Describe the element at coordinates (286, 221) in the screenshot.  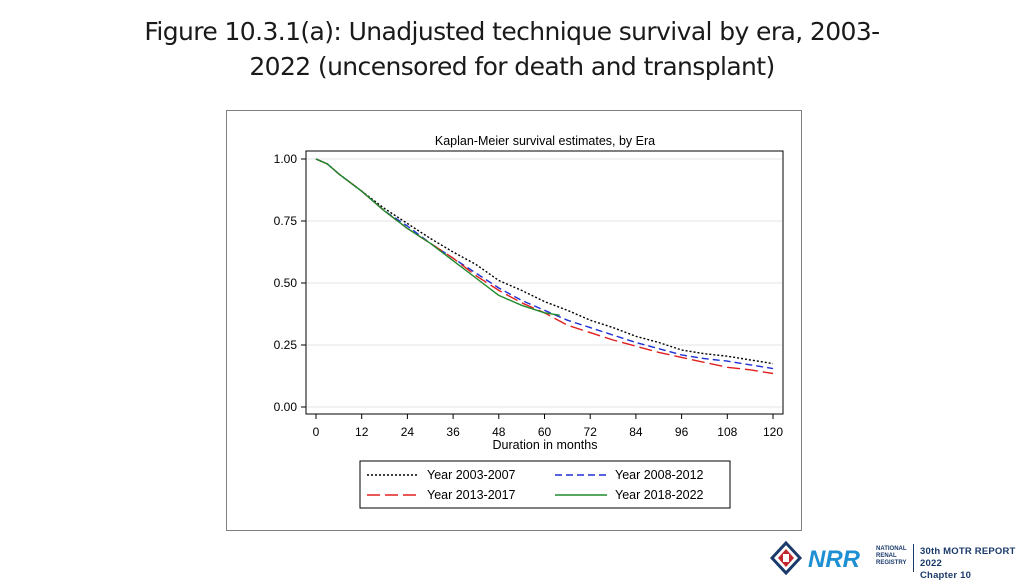
I see `y-tick-label: 0.75` at that location.